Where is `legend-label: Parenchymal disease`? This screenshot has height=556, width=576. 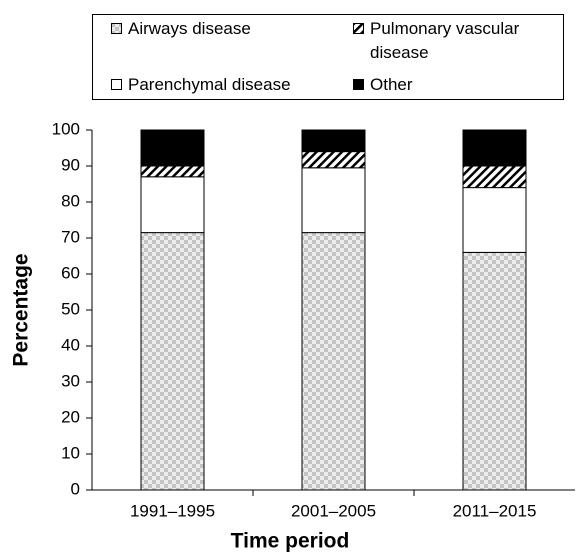
legend-label: Parenchymal disease is located at coordinates (209, 84).